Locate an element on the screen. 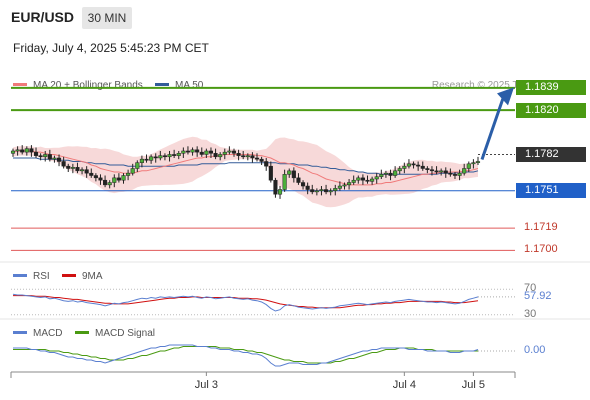 The height and width of the screenshot is (400, 590). forecast-arrow-head is located at coordinates (505, 96).